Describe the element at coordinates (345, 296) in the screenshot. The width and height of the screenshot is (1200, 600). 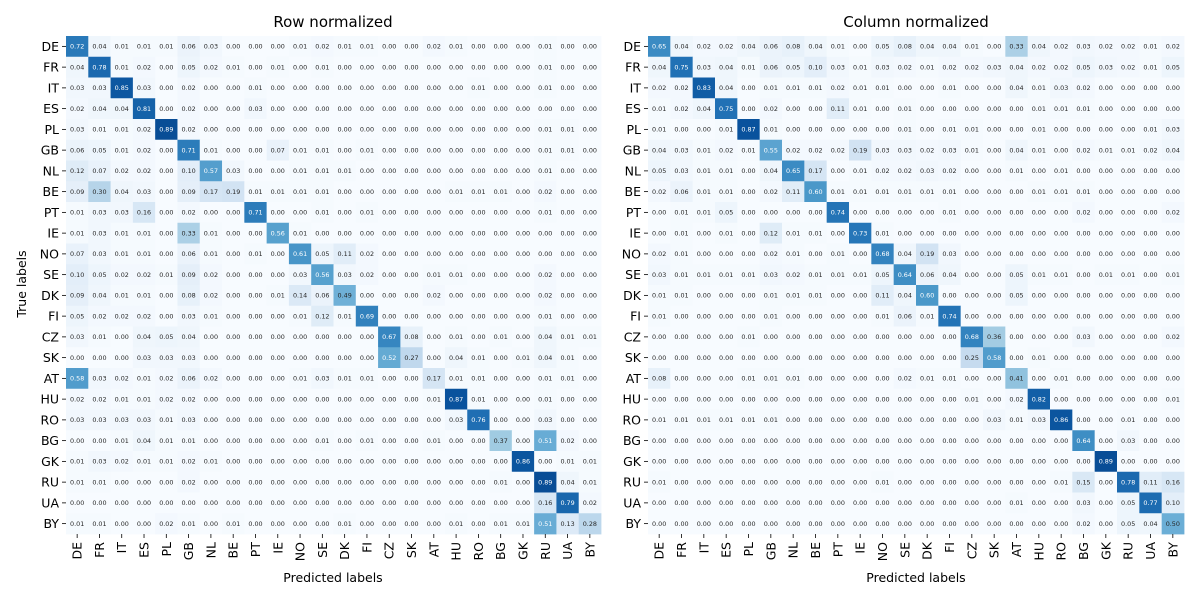
I see `cell-value-label: 0.49` at that location.